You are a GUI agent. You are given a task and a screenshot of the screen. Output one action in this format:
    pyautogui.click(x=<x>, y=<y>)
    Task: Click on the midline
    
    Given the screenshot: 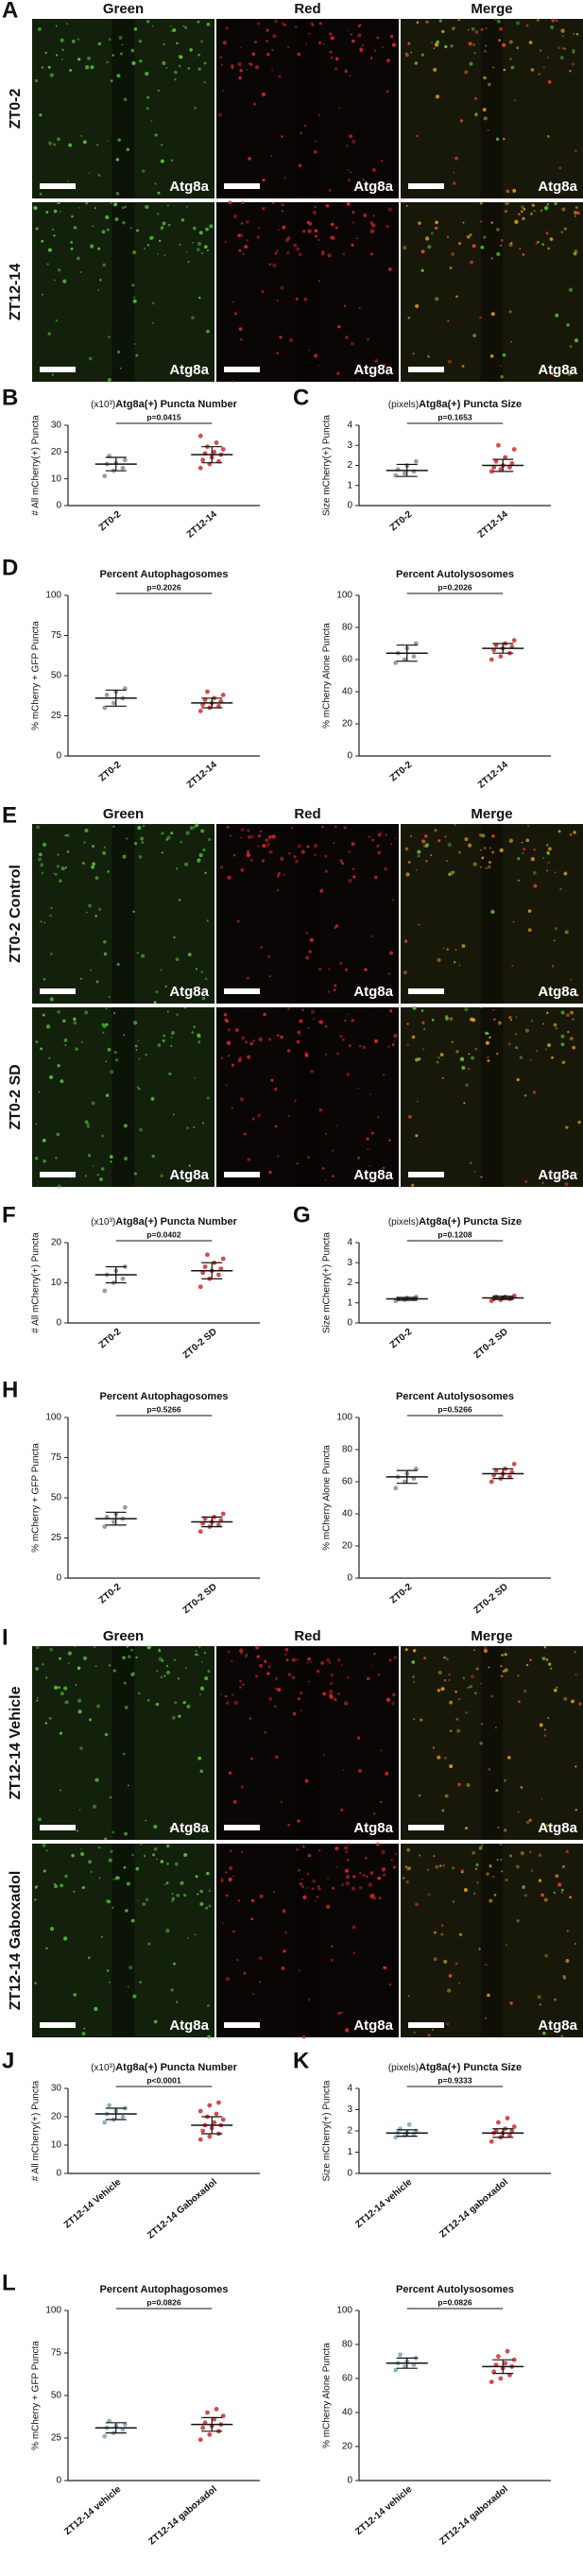 What is the action you would take?
    pyautogui.click(x=492, y=292)
    